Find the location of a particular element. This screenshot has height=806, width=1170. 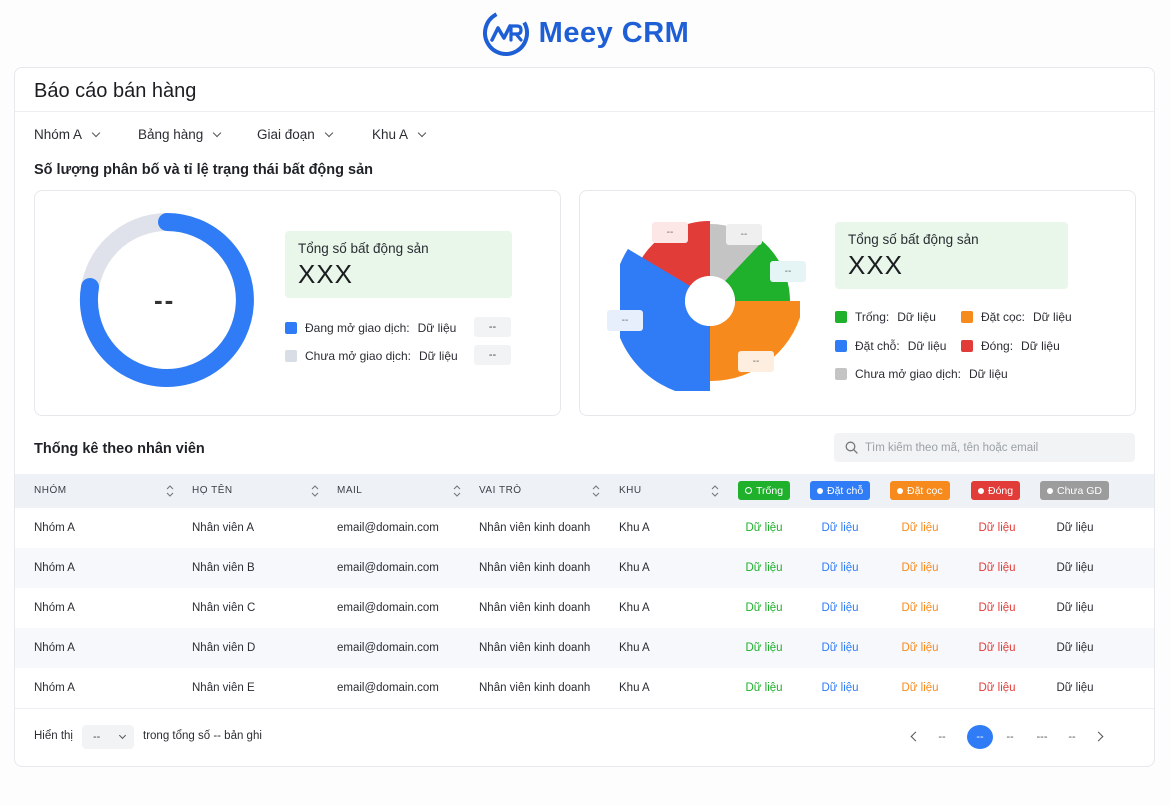

cell-name: Nhân viên D is located at coordinates (224, 648).